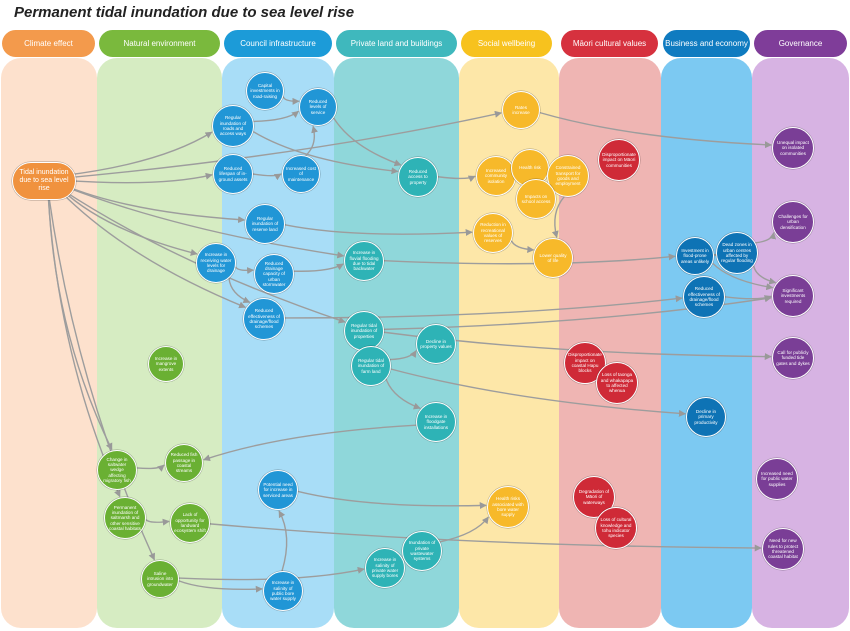 This screenshot has height=631, width=850. I want to click on node-maintenance: Increased cost of maintenance, so click(301, 174).